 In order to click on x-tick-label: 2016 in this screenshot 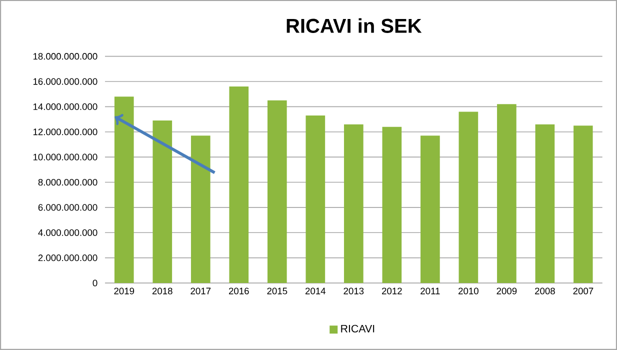, I will do `click(238, 291)`.